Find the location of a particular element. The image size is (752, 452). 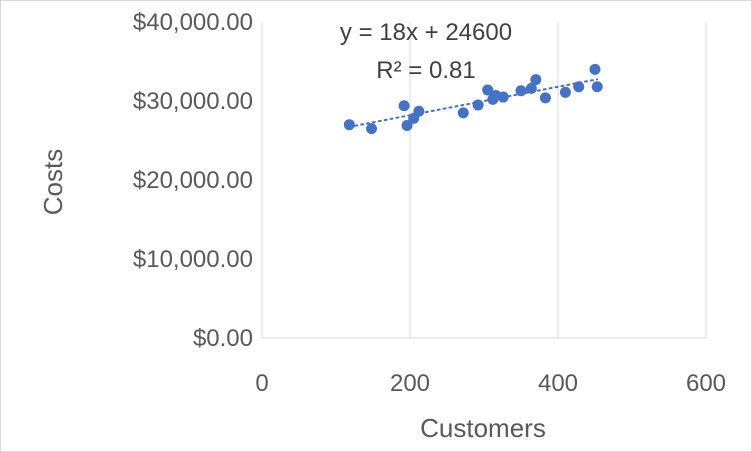

x-tick-label: 0 is located at coordinates (261, 383).